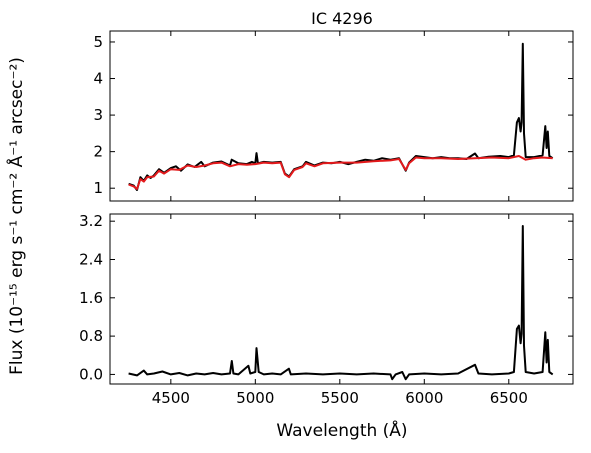 This screenshot has width=591, height=453. I want to click on bottom-y-tick-label: 1.6, so click(91, 298).